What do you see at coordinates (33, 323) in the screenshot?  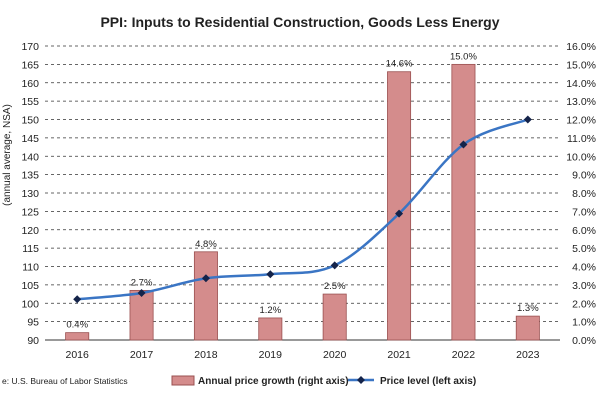 I see `left-tick-label: 95` at bounding box center [33, 323].